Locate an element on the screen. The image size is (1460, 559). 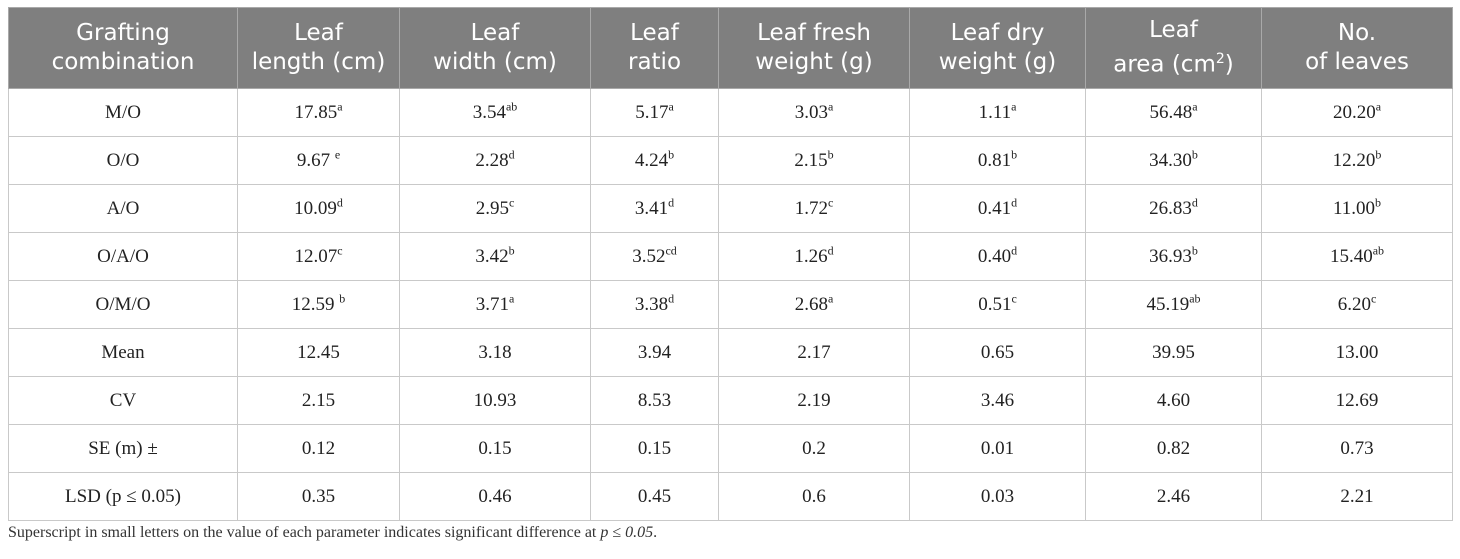
table-cell: 2.46 is located at coordinates (1173, 496).